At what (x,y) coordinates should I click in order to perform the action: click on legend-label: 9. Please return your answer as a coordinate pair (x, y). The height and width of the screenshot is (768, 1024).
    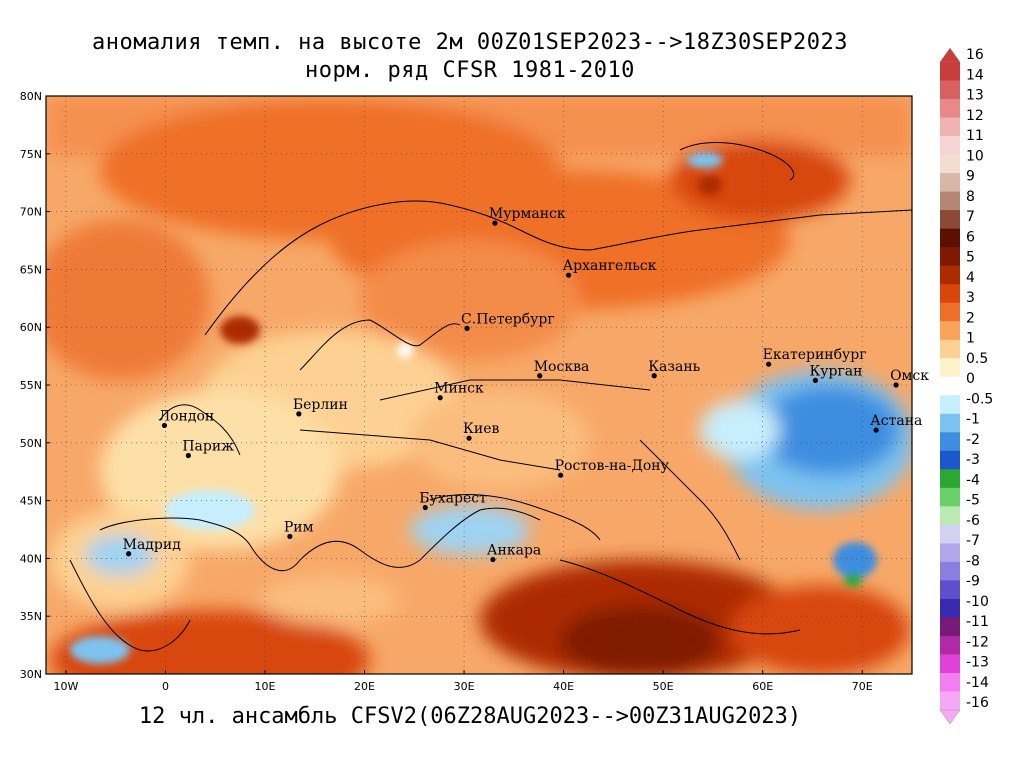
    Looking at the image, I should click on (970, 177).